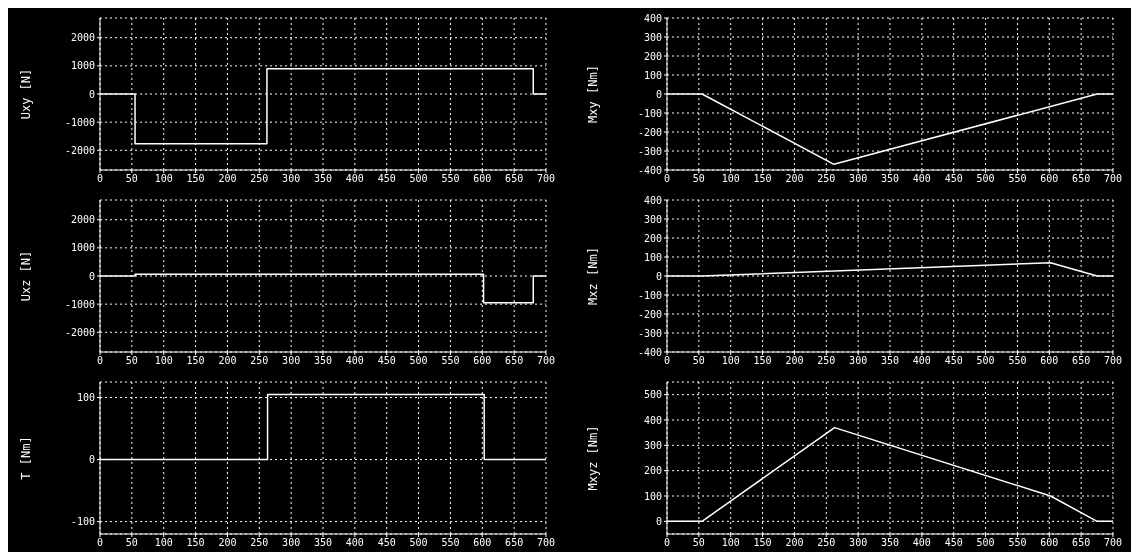 Image resolution: width=1139 pixels, height=555 pixels. Describe the element at coordinates (593, 458) in the screenshot. I see `y-axis-title: Mxyz [Nm]` at that location.